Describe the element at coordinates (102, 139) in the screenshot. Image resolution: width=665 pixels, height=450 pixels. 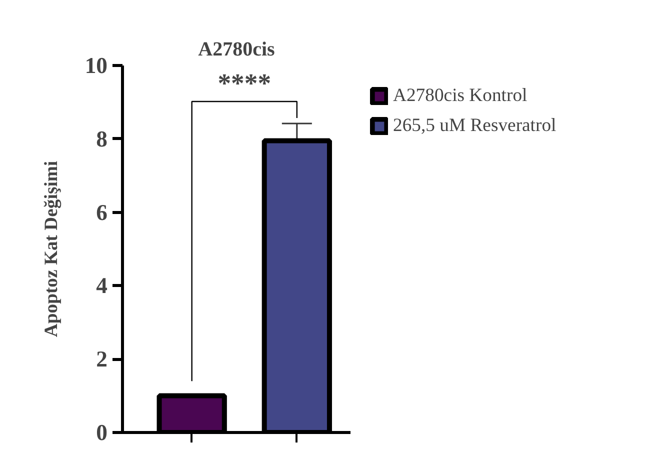
I see `y-tick-label: 8` at that location.